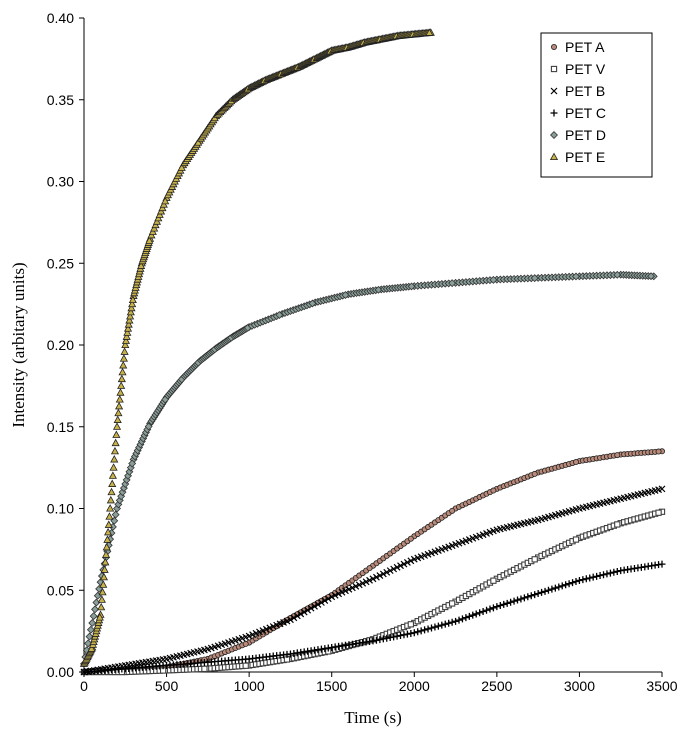 The width and height of the screenshot is (680, 729). I want to click on y-tick-label: 0.20, so click(60, 345).